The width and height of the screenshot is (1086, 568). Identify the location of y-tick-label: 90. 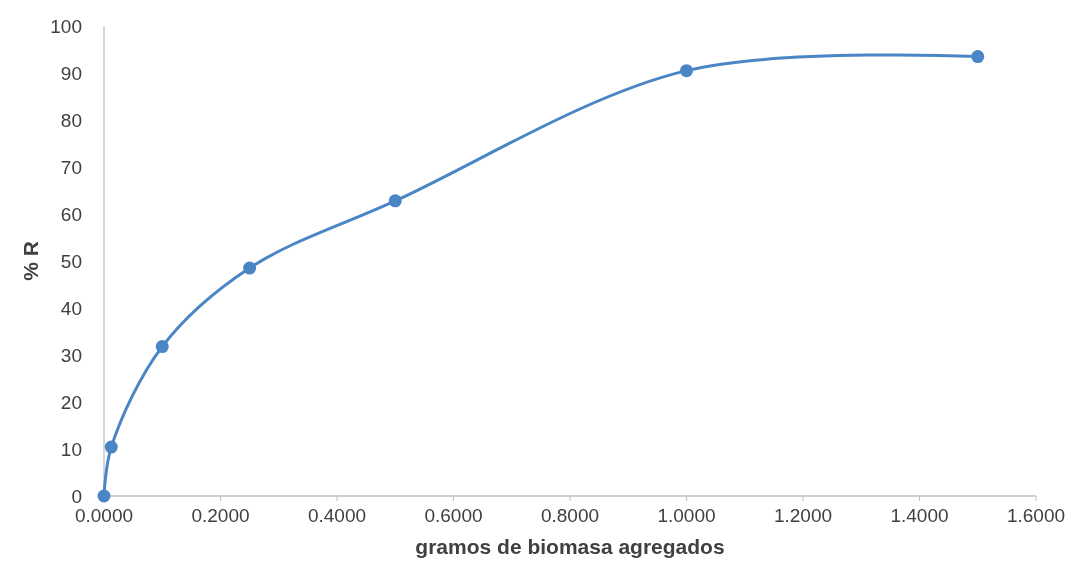
(71, 73).